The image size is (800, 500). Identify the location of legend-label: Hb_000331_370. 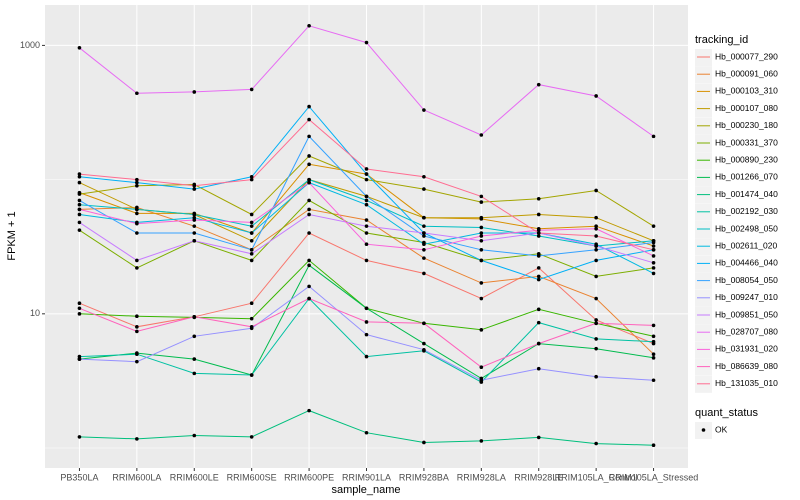
(746, 142).